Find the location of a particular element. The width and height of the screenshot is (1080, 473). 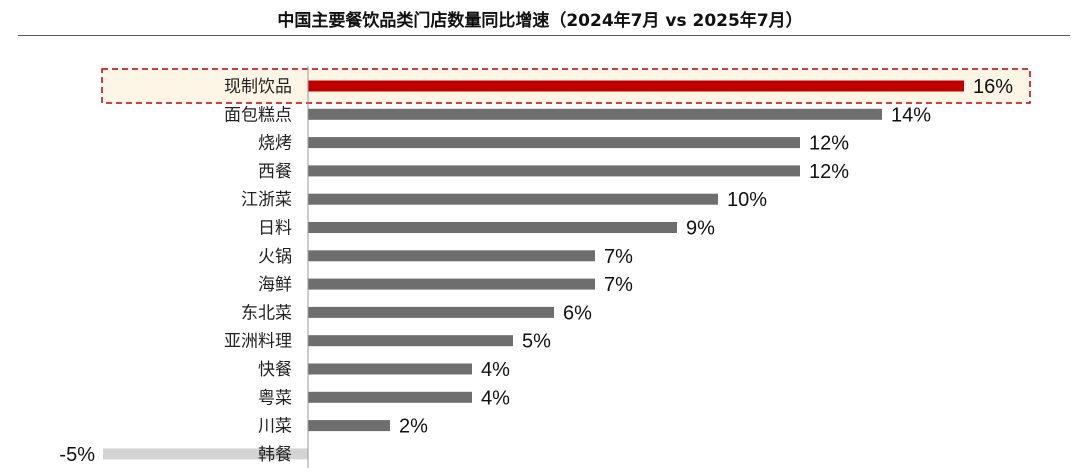

chart-title: 中国主要餐饮品类门店数量同比增速（2024年7月 vs 2025年7月） is located at coordinates (540, 21).